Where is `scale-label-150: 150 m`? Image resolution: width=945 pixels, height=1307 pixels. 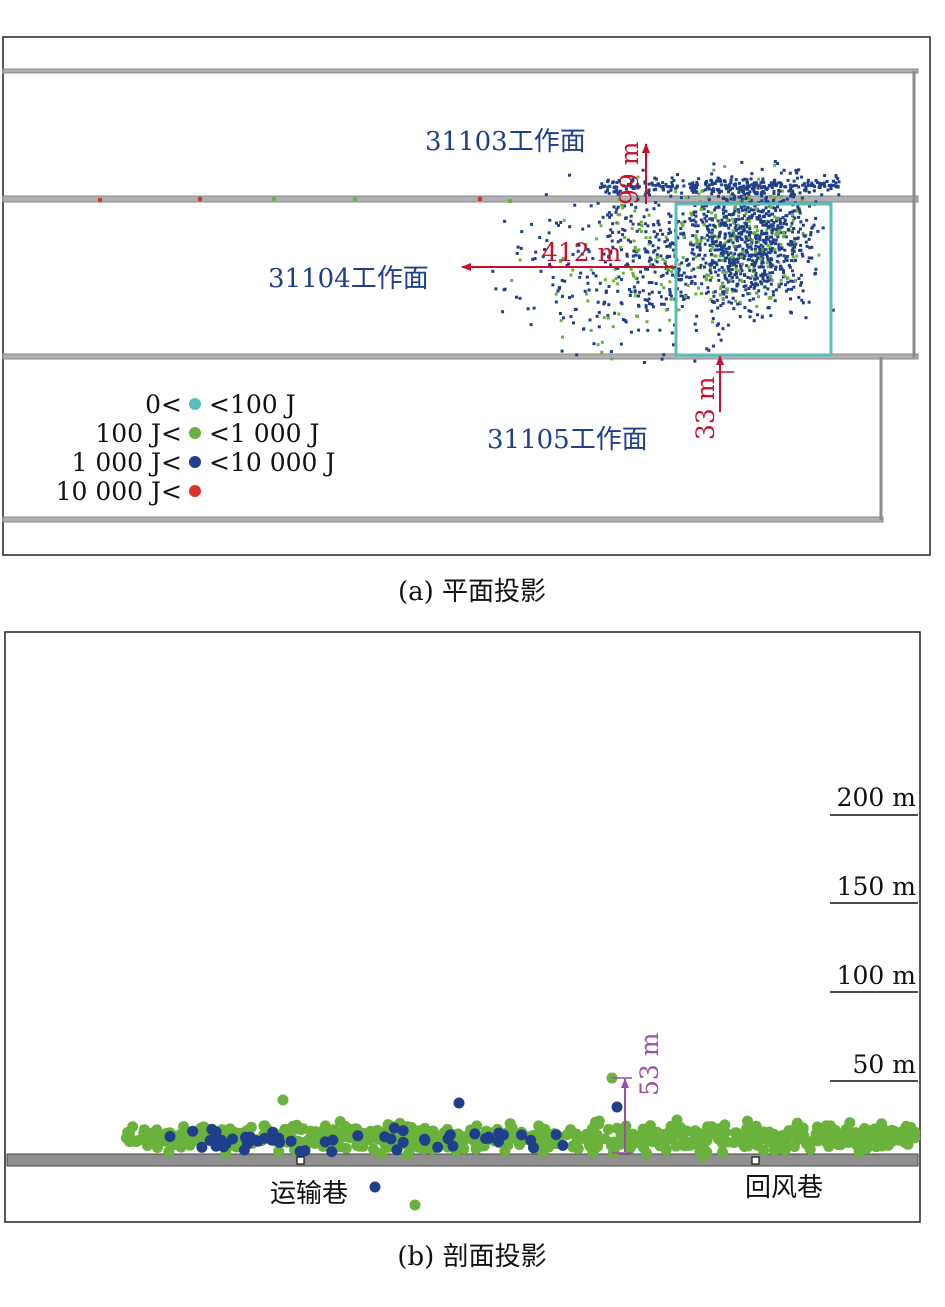 scale-label-150: 150 m is located at coordinates (877, 886).